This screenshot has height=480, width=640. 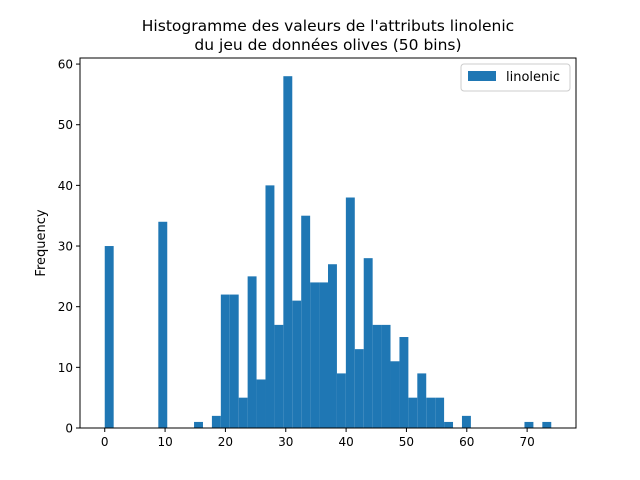 What do you see at coordinates (65, 186) in the screenshot?
I see `y-tick-label: 40` at bounding box center [65, 186].